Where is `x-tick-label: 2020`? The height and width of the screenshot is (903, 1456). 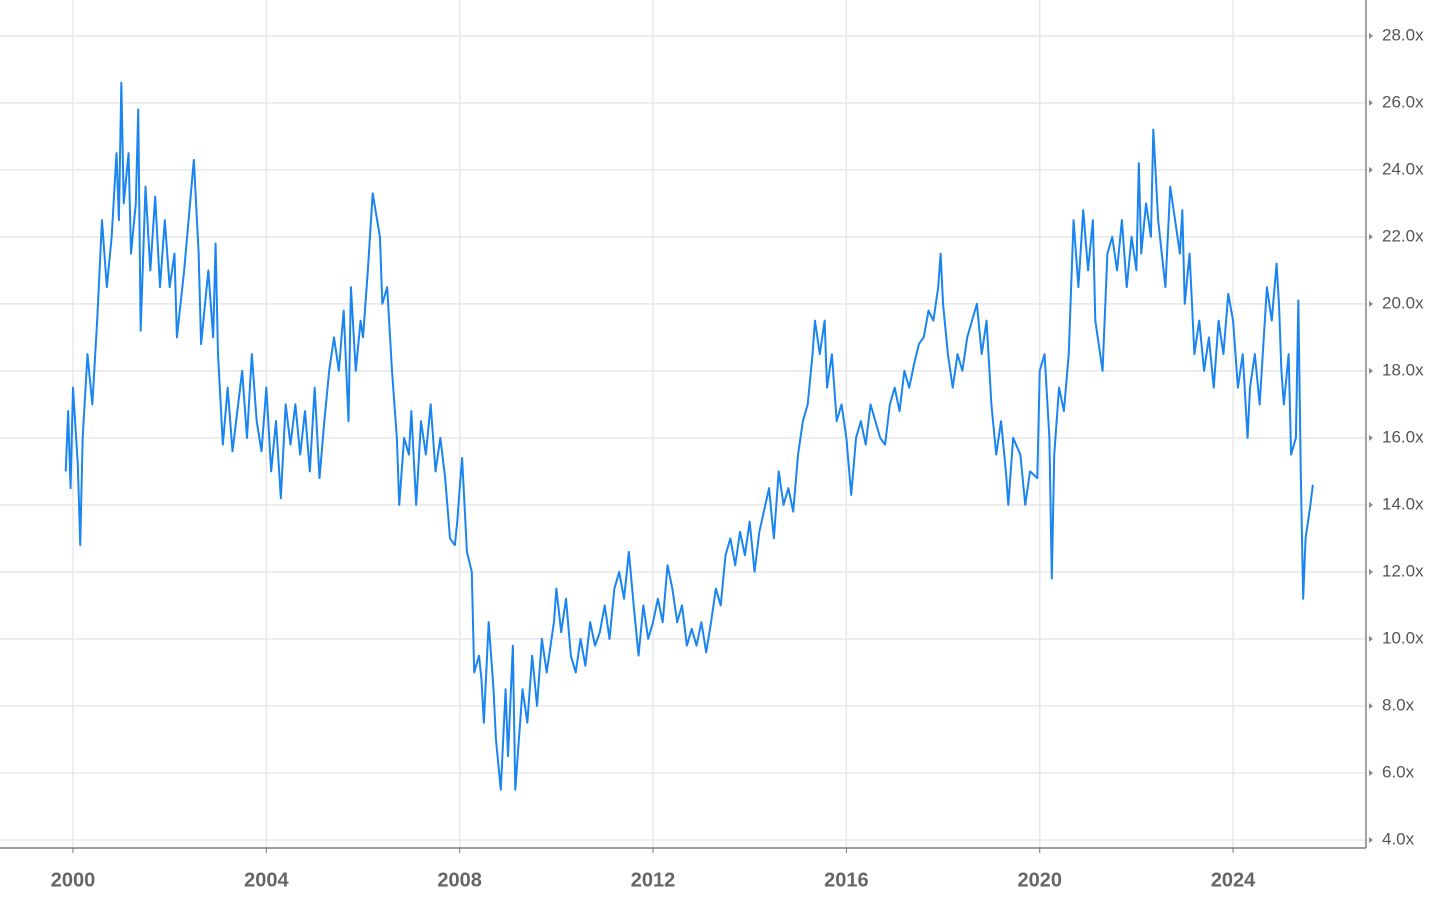
x-tick-label: 2020 is located at coordinates (1039, 880).